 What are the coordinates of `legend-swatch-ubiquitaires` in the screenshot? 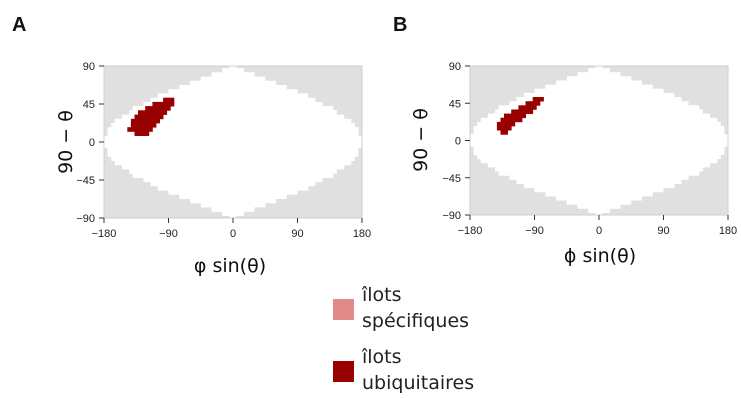 It's located at (343, 371).